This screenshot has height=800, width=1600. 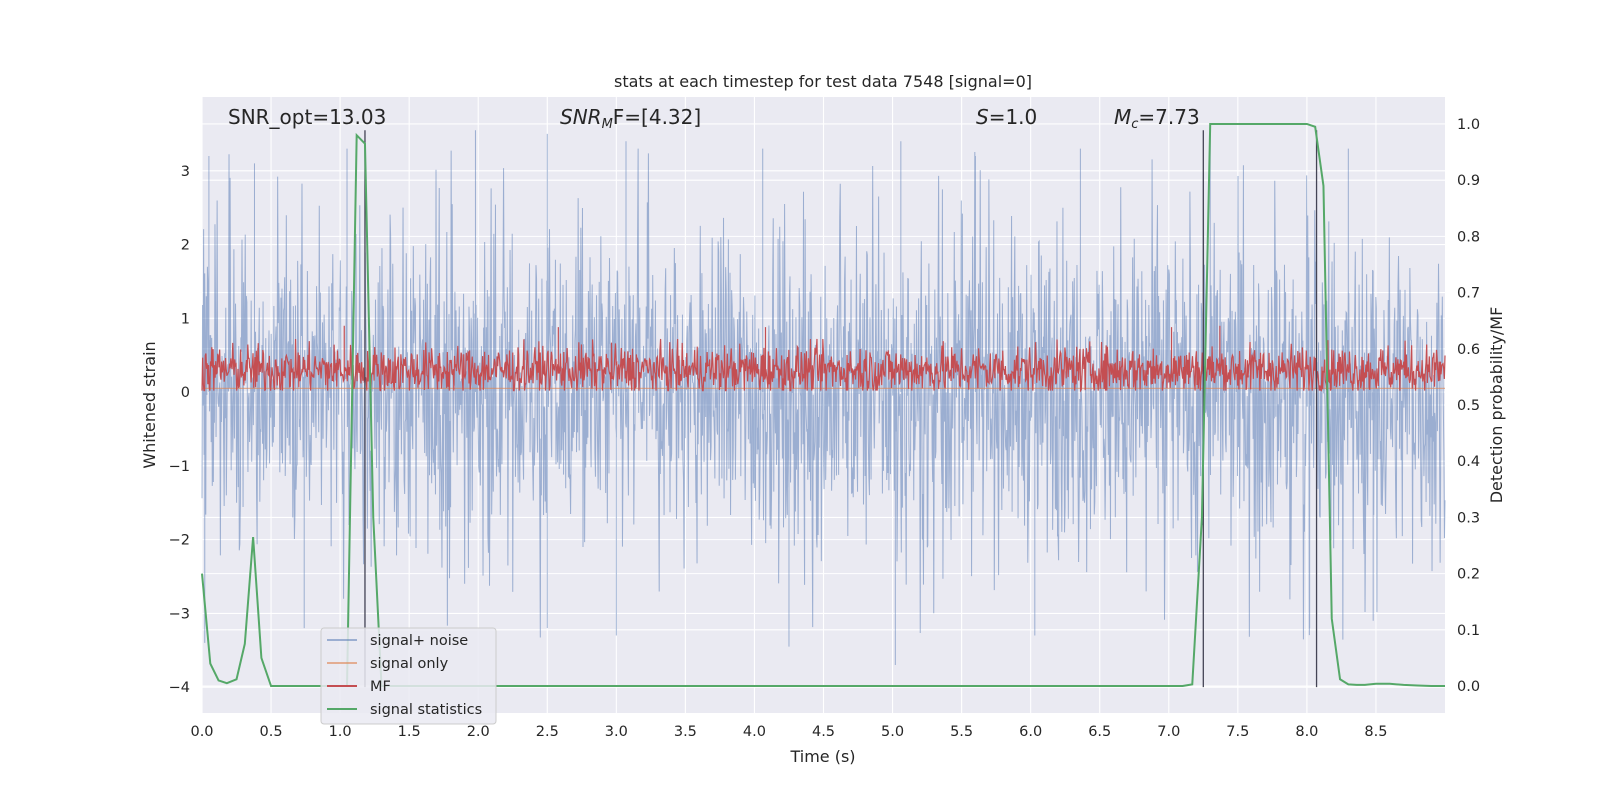 I want to click on y2-tick-label: 0.1, so click(x=1468, y=631).